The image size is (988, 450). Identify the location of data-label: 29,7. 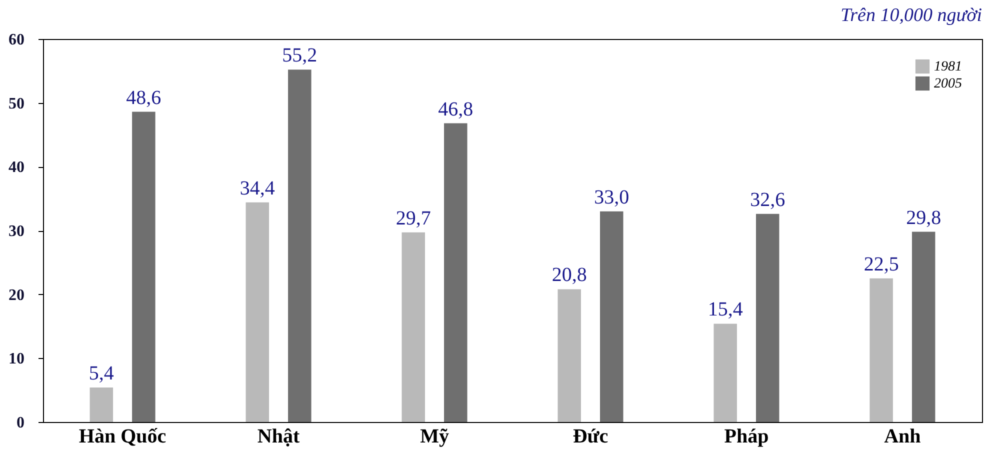
(413, 218).